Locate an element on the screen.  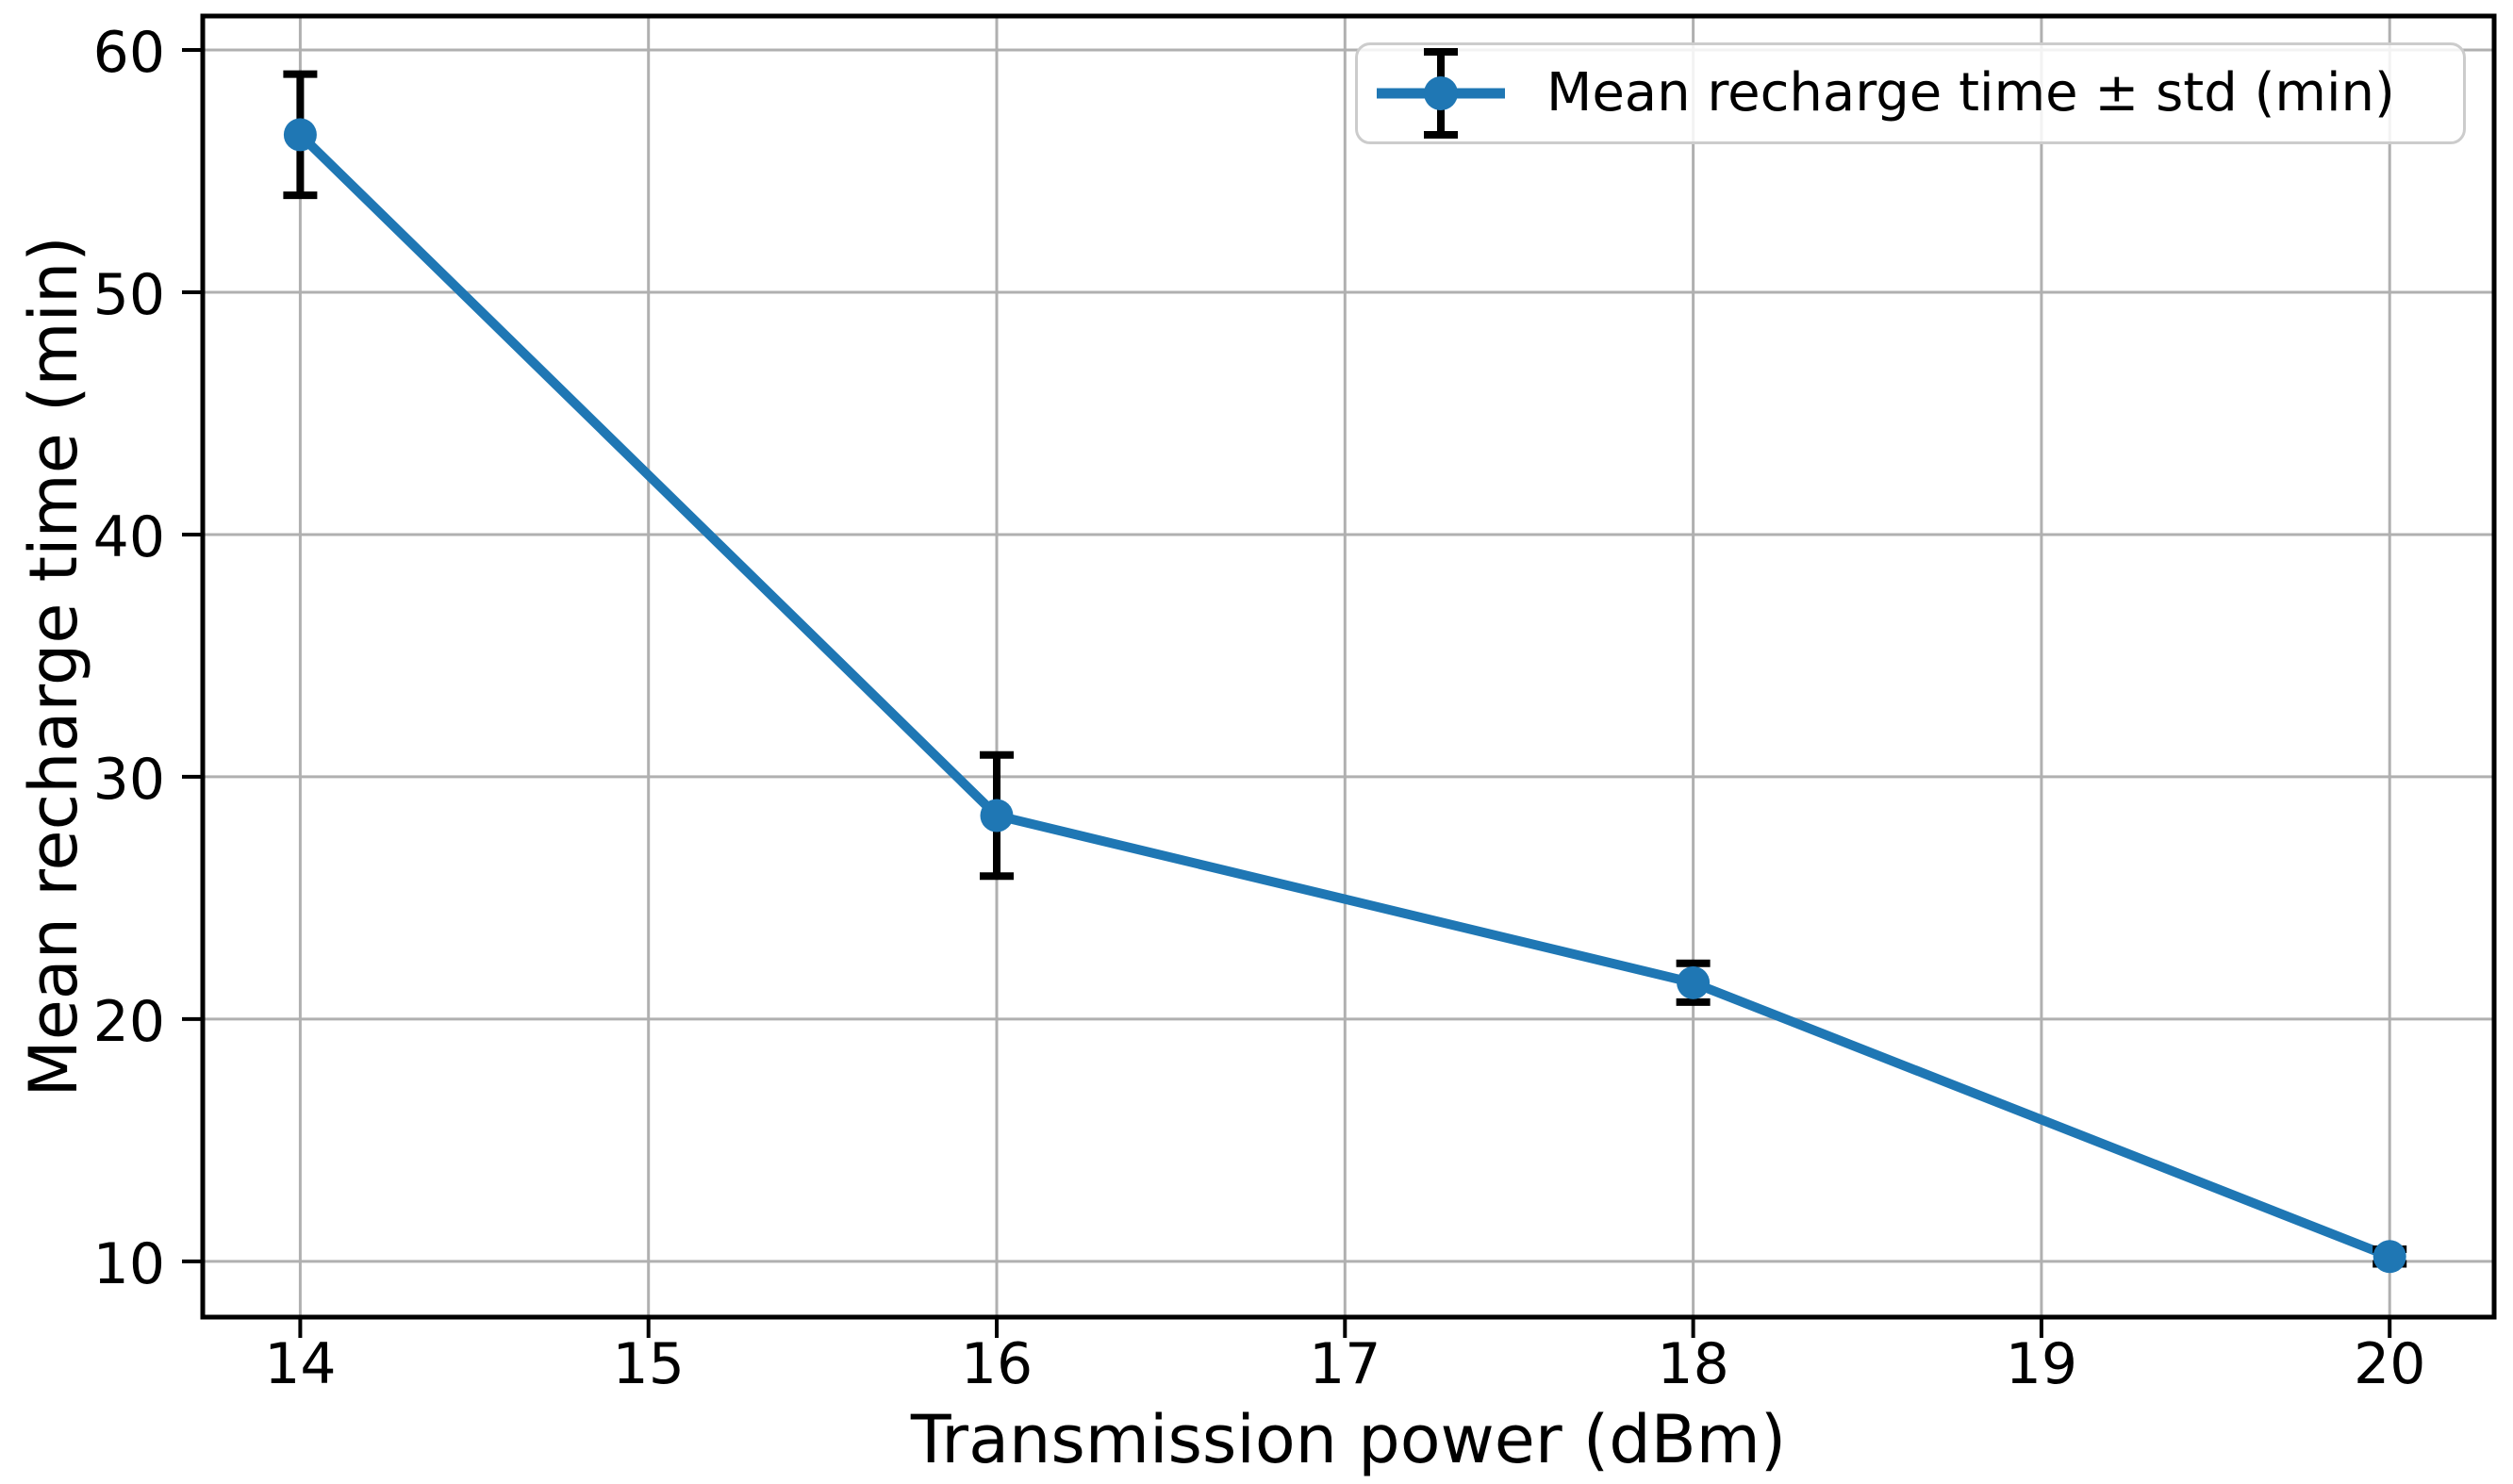
y-tick-label: 30 is located at coordinates (128, 779).